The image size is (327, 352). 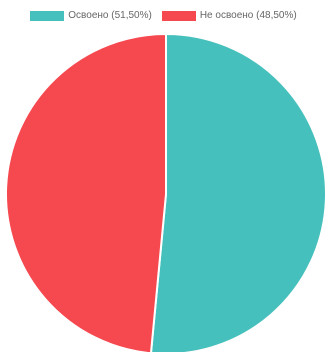 What do you see at coordinates (248, 15) in the screenshot?
I see `legend-label-ne-osvoeno: Не освоено (48,50%)` at bounding box center [248, 15].